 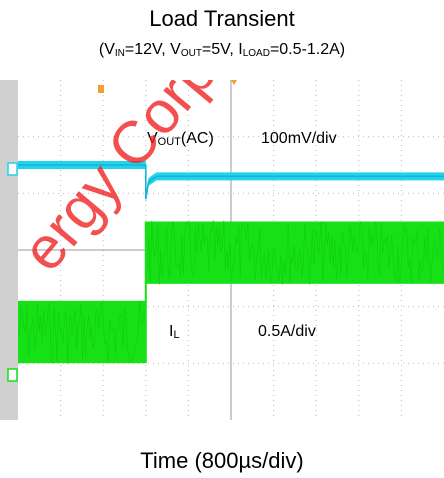 I want to click on chart-subtitle: (VIN=12V, VOUT=5V, ILOAD=0.5-1.2A), so click(x=222, y=50).